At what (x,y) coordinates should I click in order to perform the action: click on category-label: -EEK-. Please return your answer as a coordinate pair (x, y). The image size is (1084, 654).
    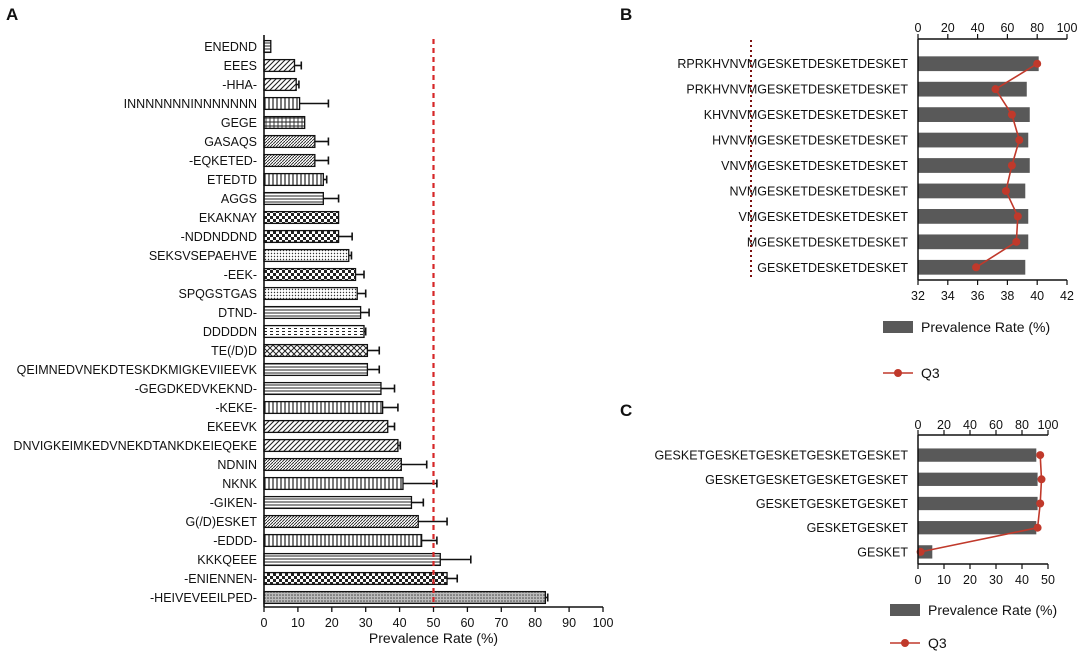
    Looking at the image, I should click on (240, 275).